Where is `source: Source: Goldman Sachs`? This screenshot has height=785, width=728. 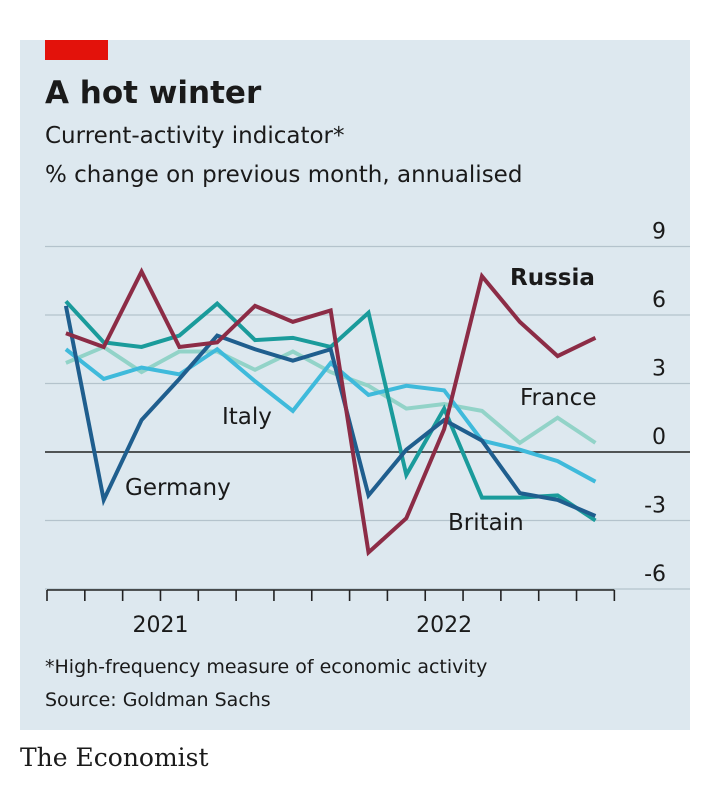
source: Source: Goldman Sachs is located at coordinates (158, 700).